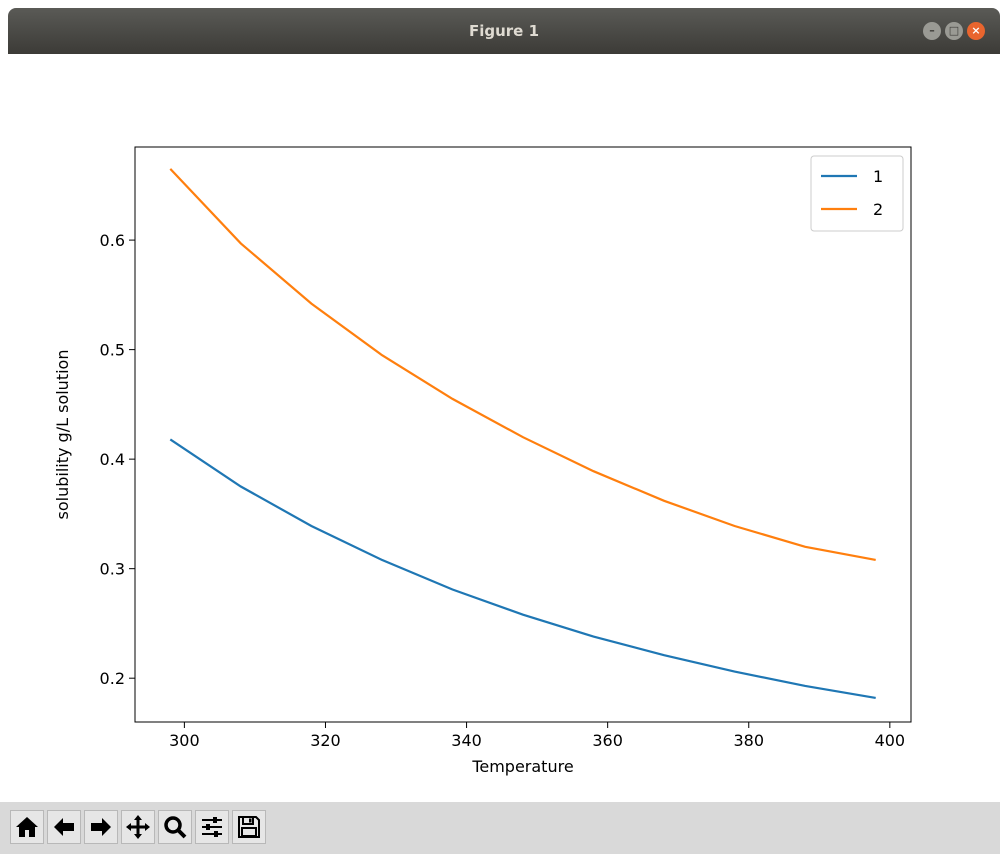  Describe the element at coordinates (466, 740) in the screenshot. I see `x-tick-label-2: 340` at that location.